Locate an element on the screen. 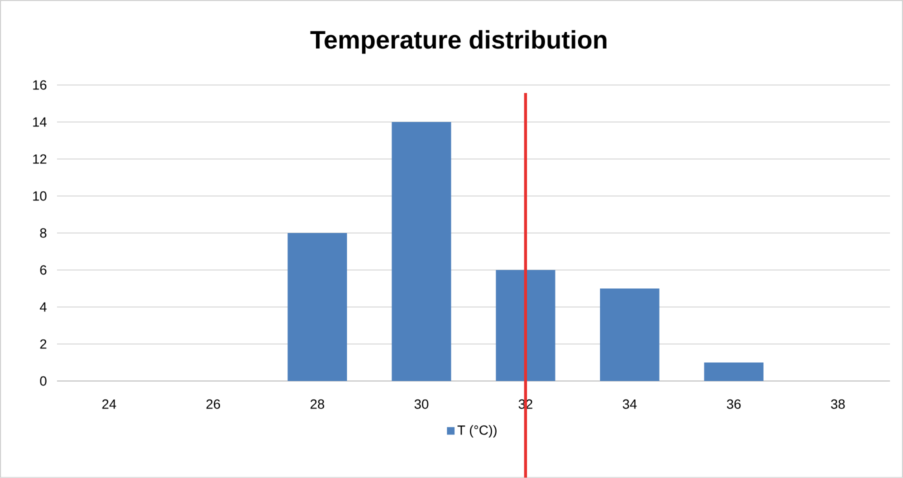  x-tick-label: 24 is located at coordinates (109, 404).